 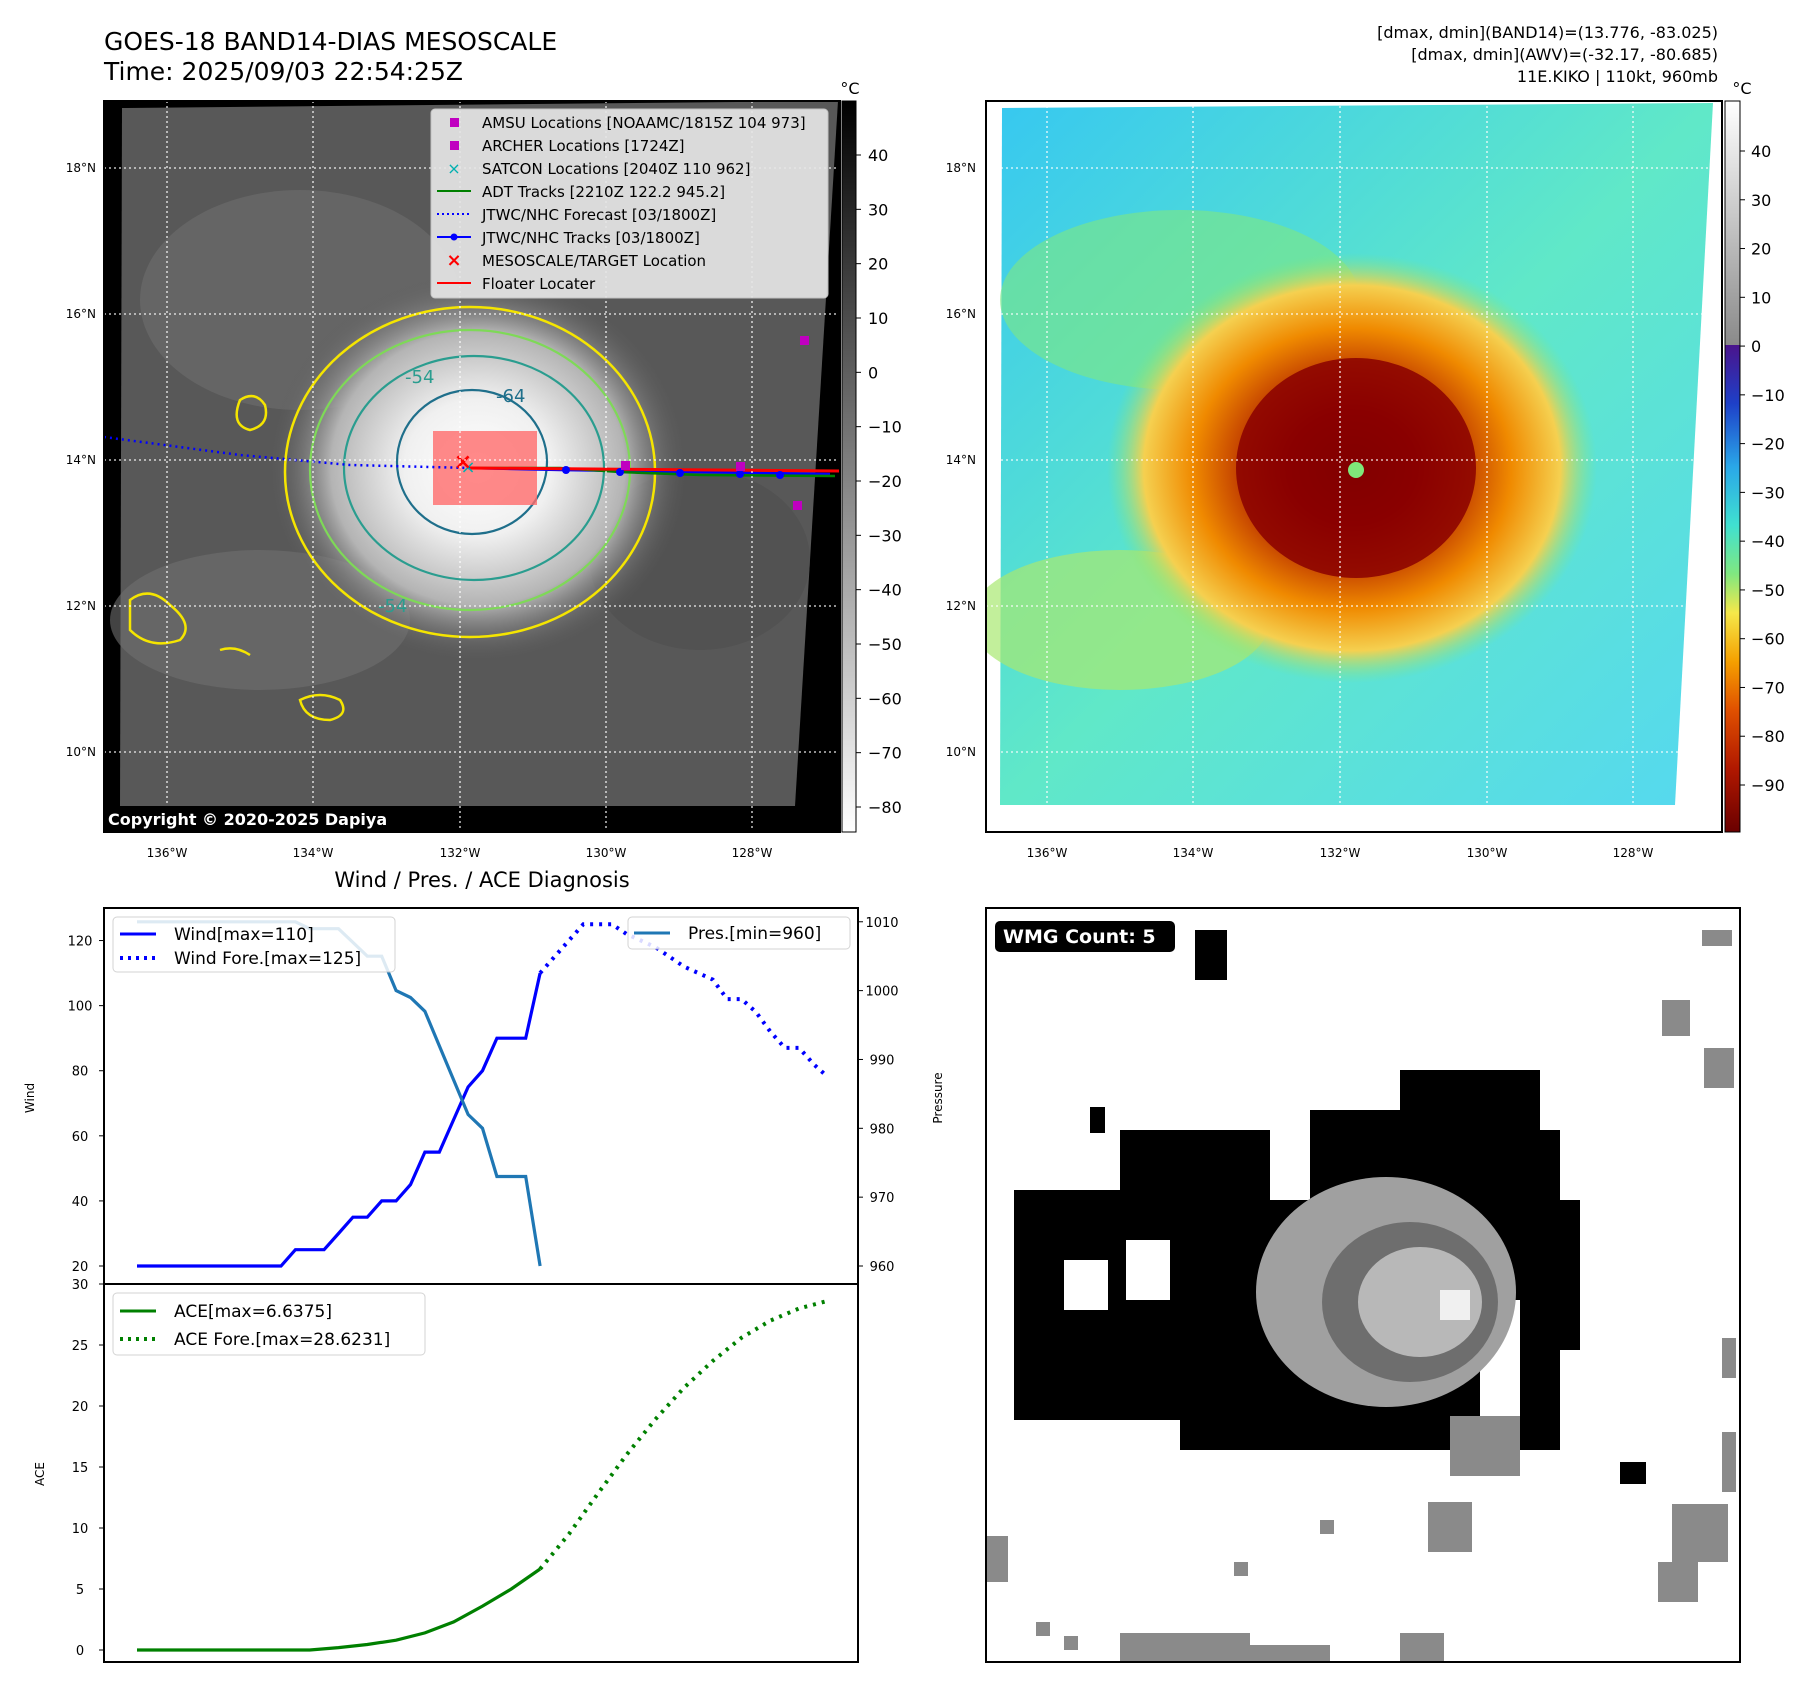 What do you see at coordinates (80, 1651) in the screenshot?
I see `ace-tick-label: 0` at bounding box center [80, 1651].